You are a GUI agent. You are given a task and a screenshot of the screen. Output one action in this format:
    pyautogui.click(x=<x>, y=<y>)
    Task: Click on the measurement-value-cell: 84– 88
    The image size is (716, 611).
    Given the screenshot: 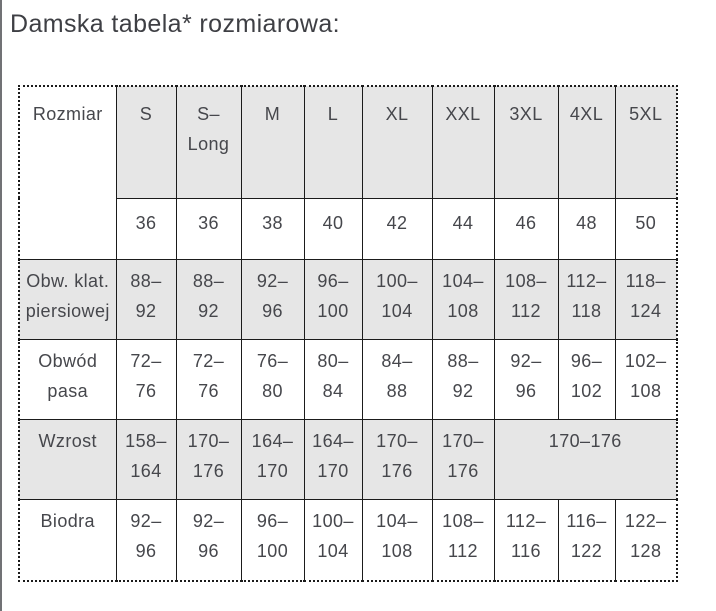 What is the action you would take?
    pyautogui.click(x=397, y=379)
    